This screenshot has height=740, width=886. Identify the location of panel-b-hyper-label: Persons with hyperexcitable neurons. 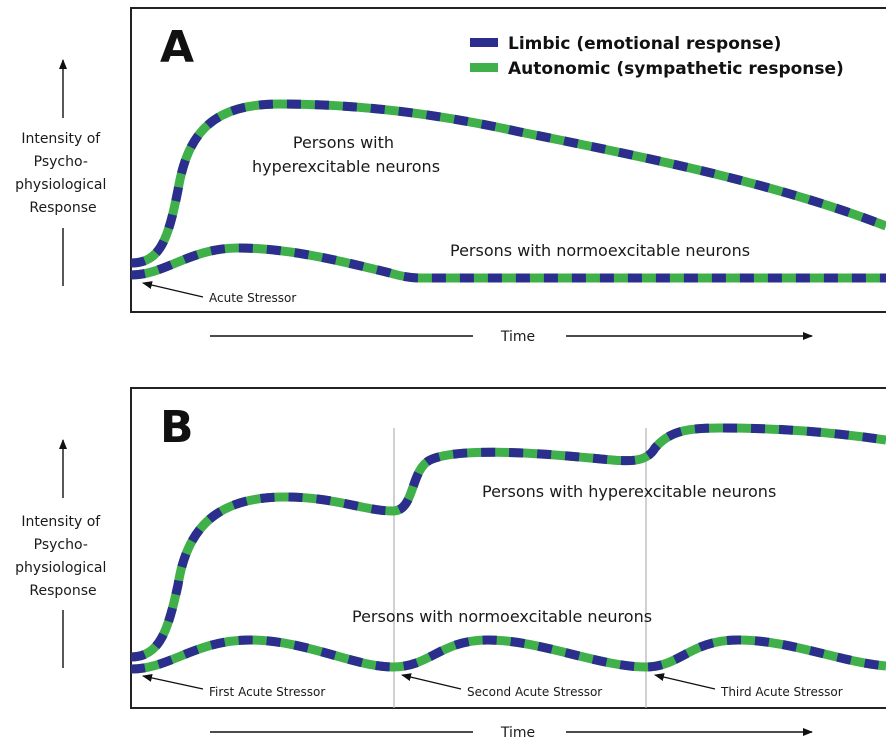
(629, 491).